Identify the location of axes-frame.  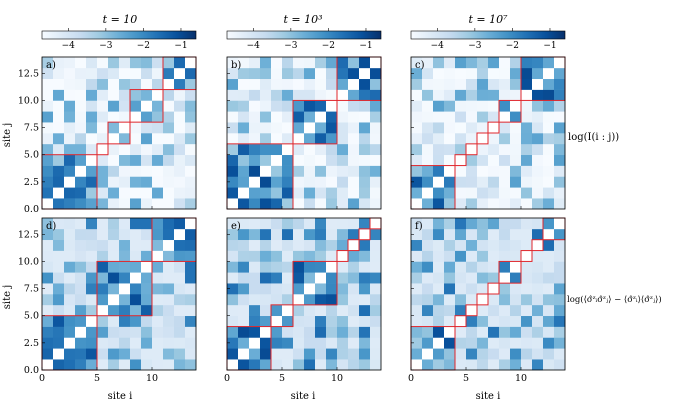
(488, 294).